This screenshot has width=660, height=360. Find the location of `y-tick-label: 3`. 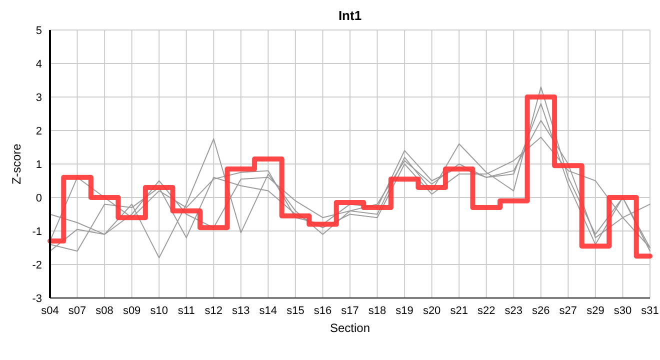

y-tick-label: 3 is located at coordinates (39, 98).